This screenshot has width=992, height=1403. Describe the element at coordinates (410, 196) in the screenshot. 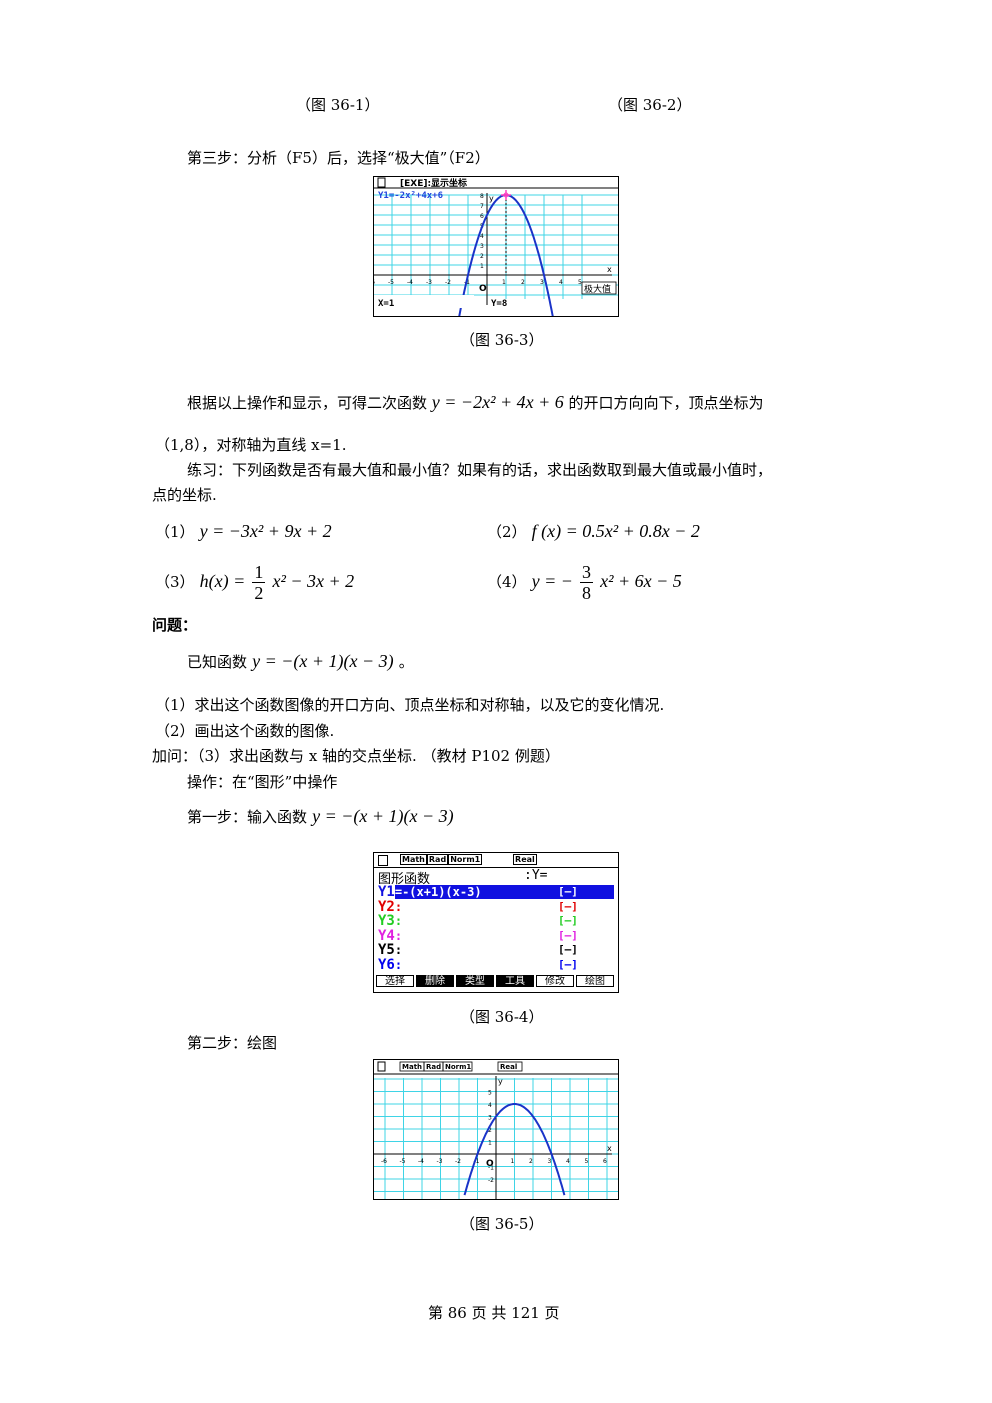

I see `function-text: Y1=-2x²+4x+6` at that location.